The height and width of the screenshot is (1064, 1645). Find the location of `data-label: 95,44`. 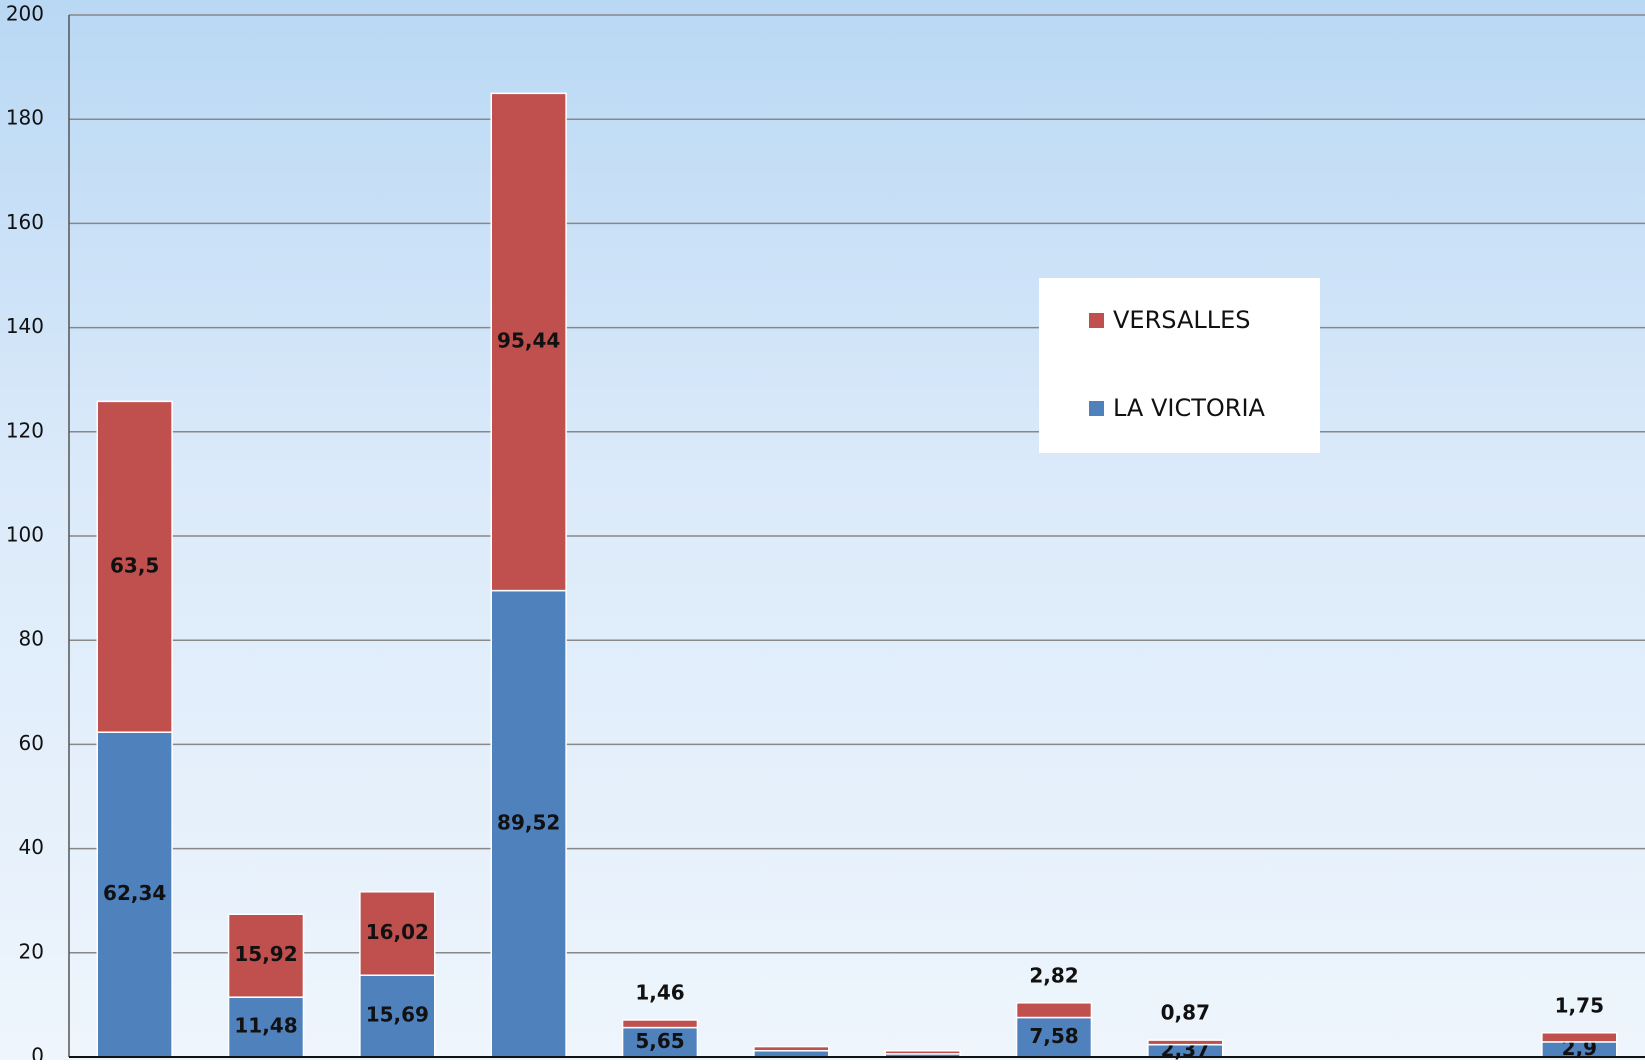

data-label: 95,44 is located at coordinates (528, 340).